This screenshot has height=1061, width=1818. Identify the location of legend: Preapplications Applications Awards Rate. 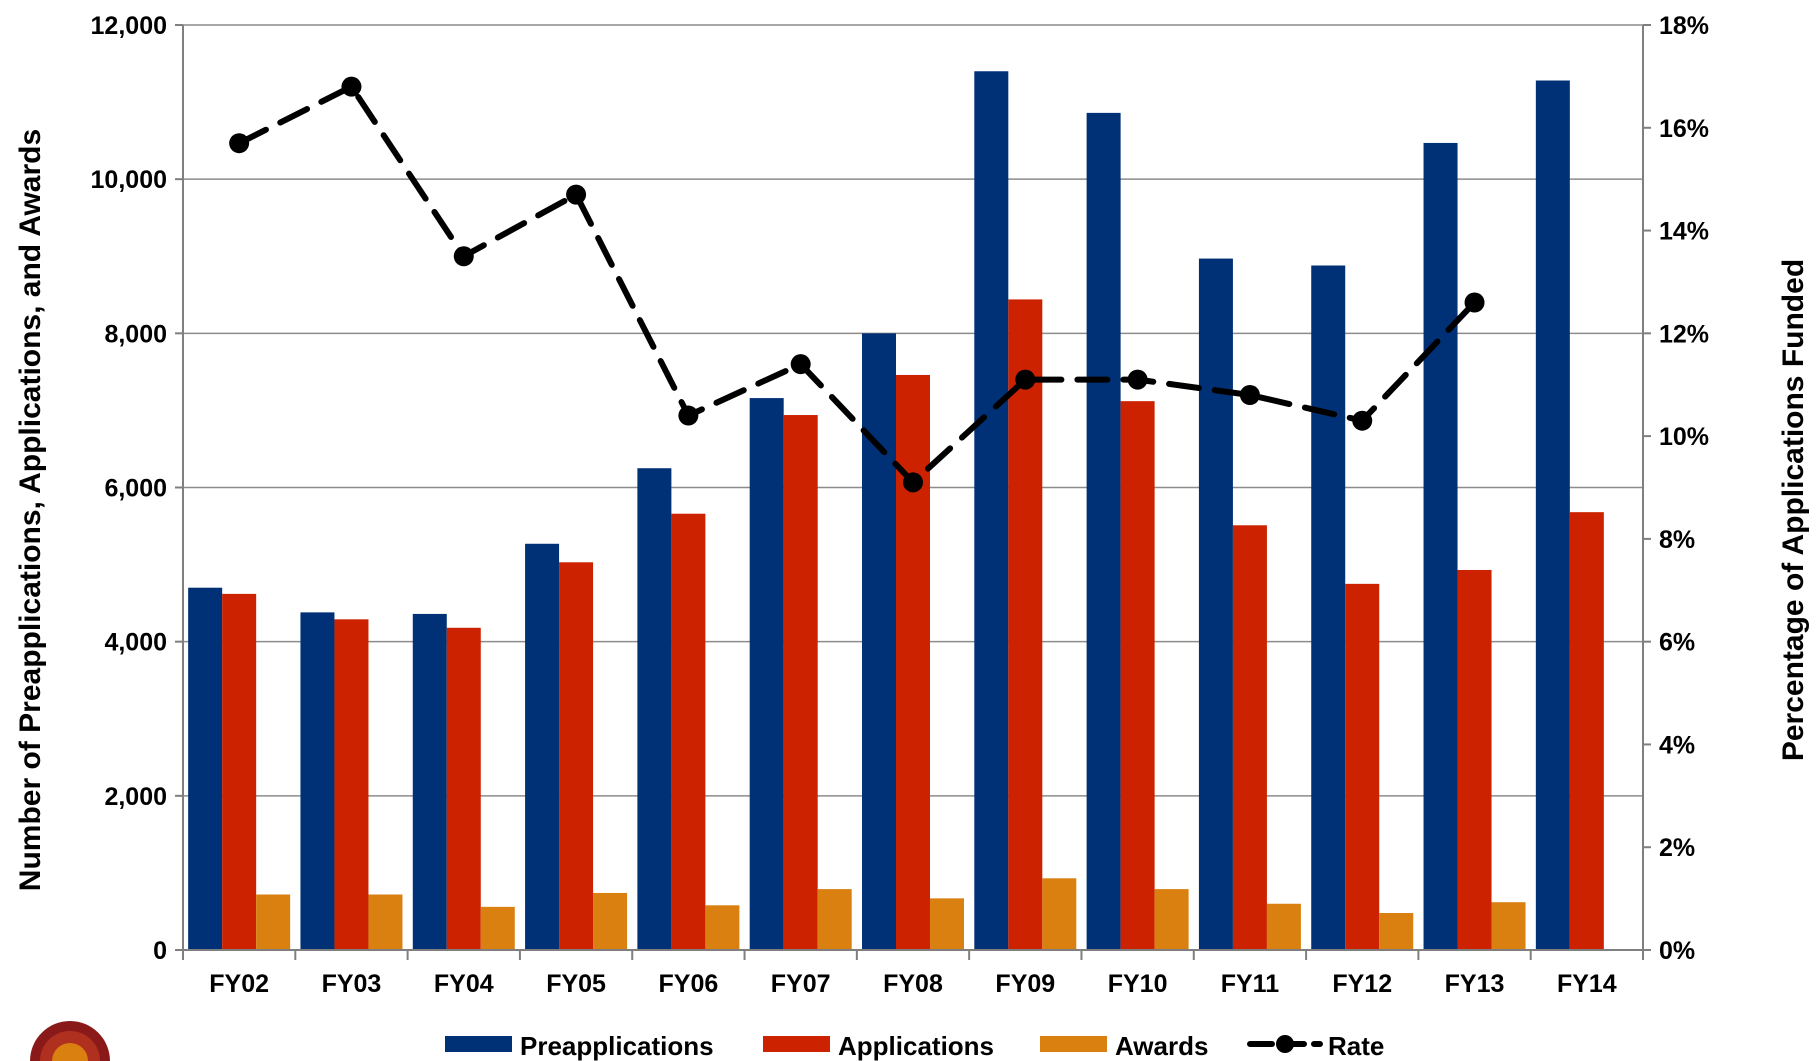
(914, 1046).